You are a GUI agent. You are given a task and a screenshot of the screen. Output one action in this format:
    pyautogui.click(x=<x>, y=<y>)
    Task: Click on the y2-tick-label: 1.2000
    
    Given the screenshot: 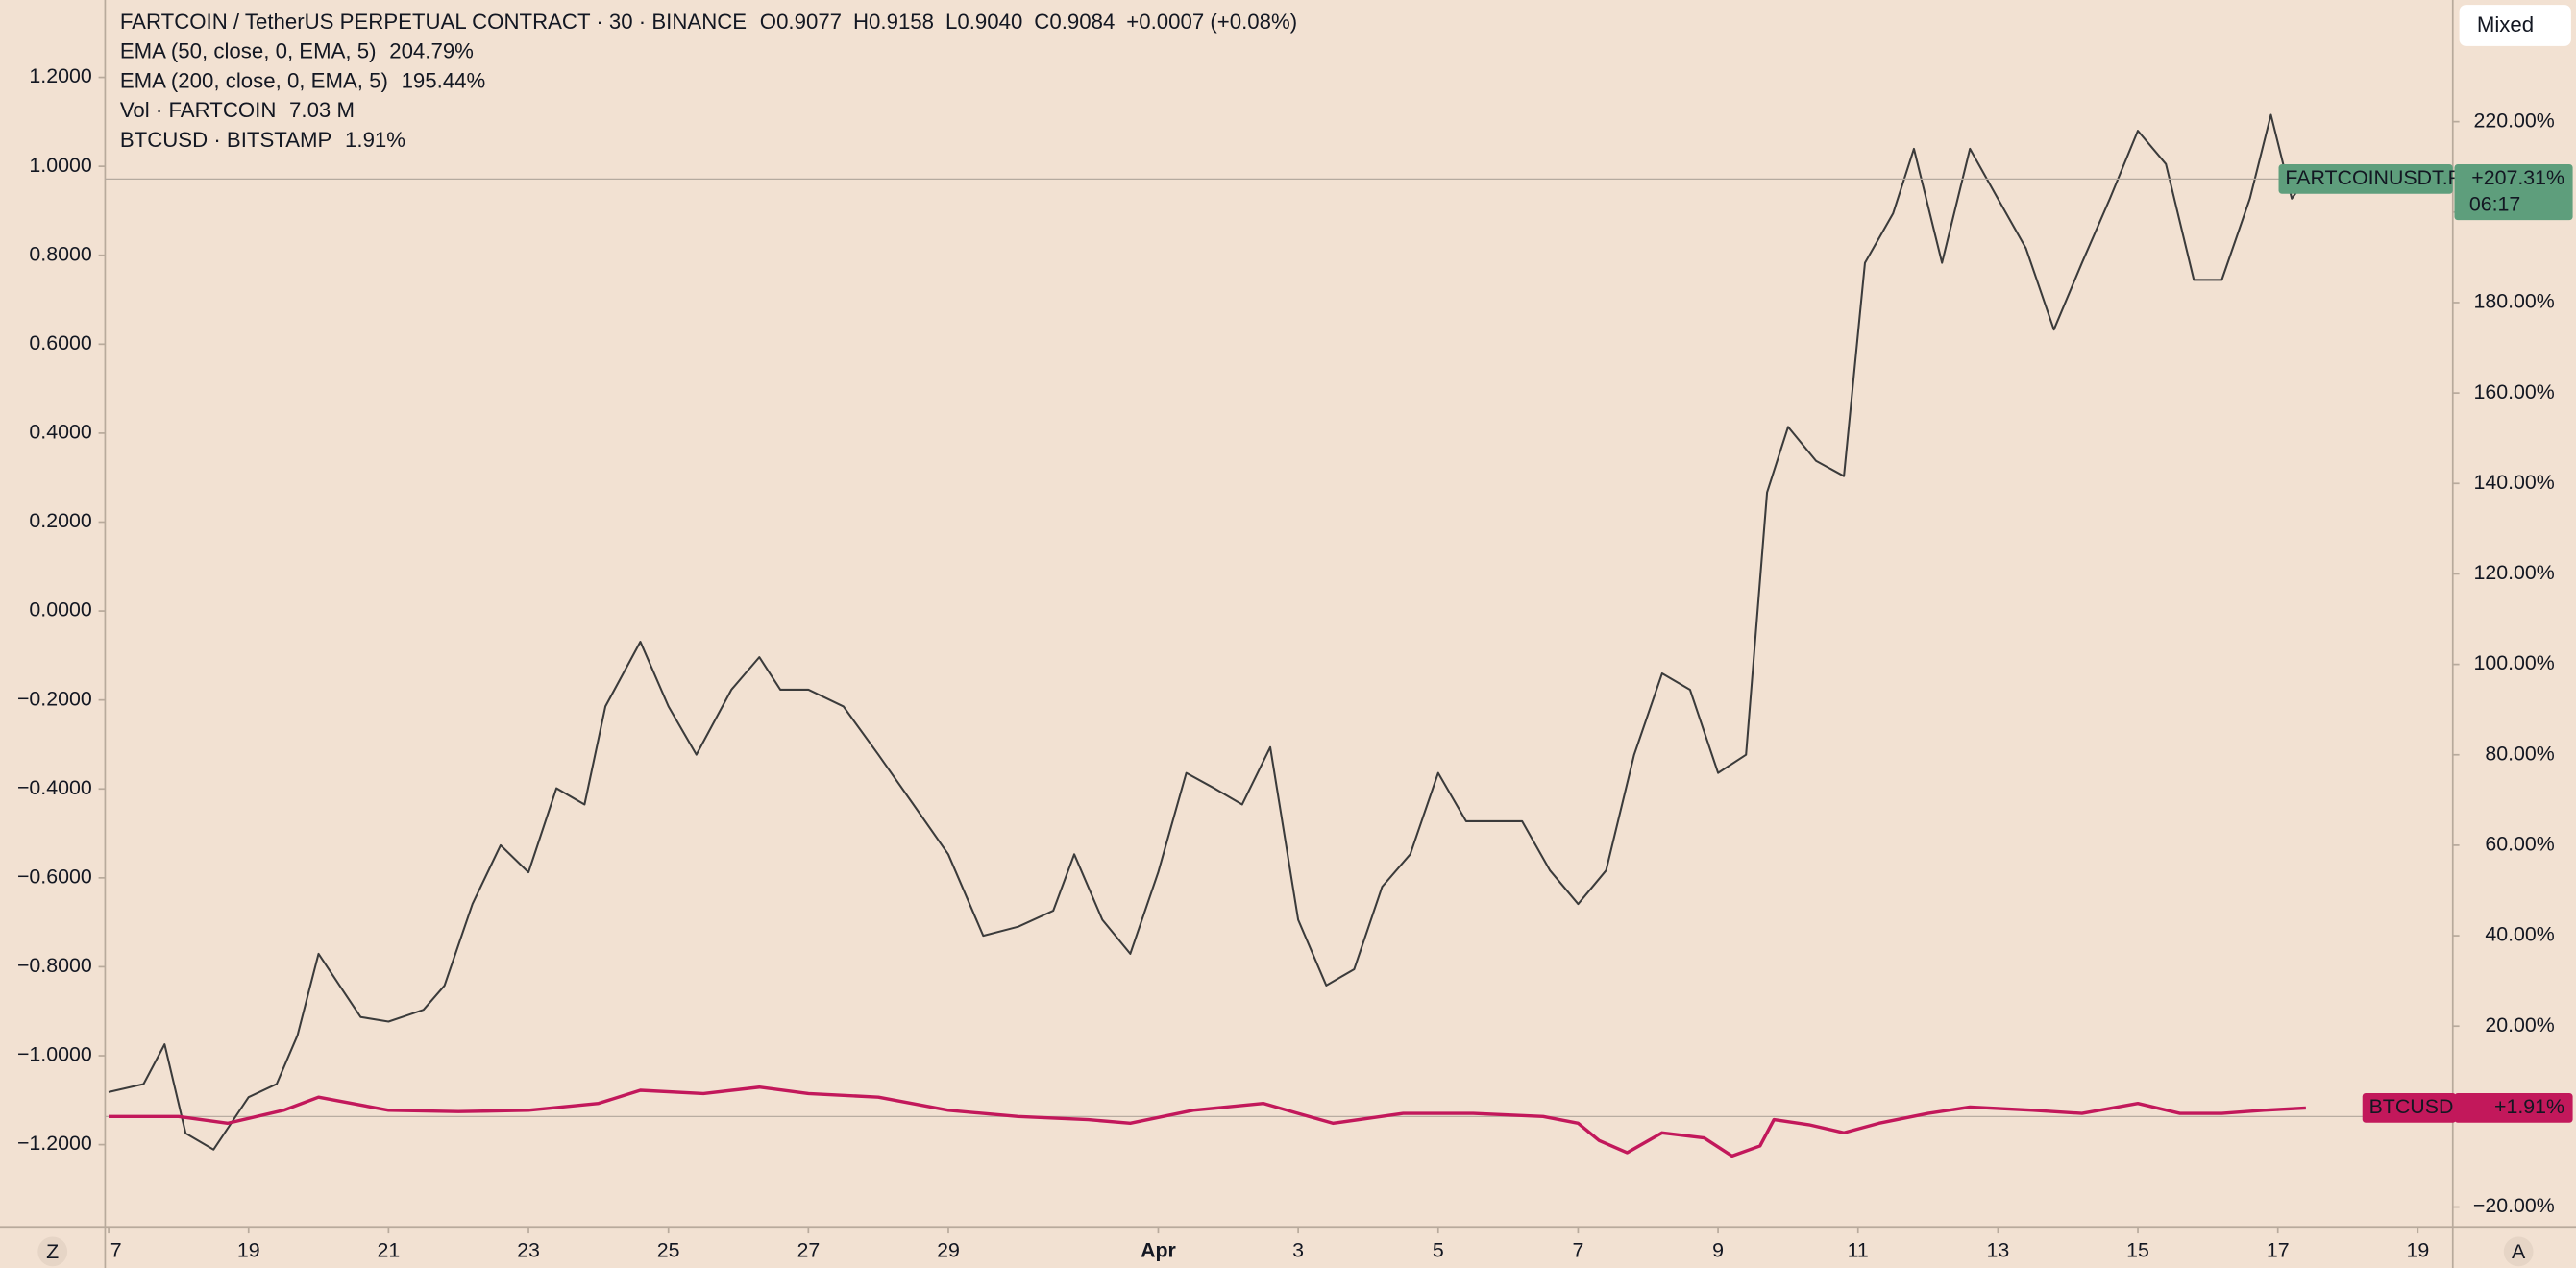 What is the action you would take?
    pyautogui.click(x=60, y=75)
    